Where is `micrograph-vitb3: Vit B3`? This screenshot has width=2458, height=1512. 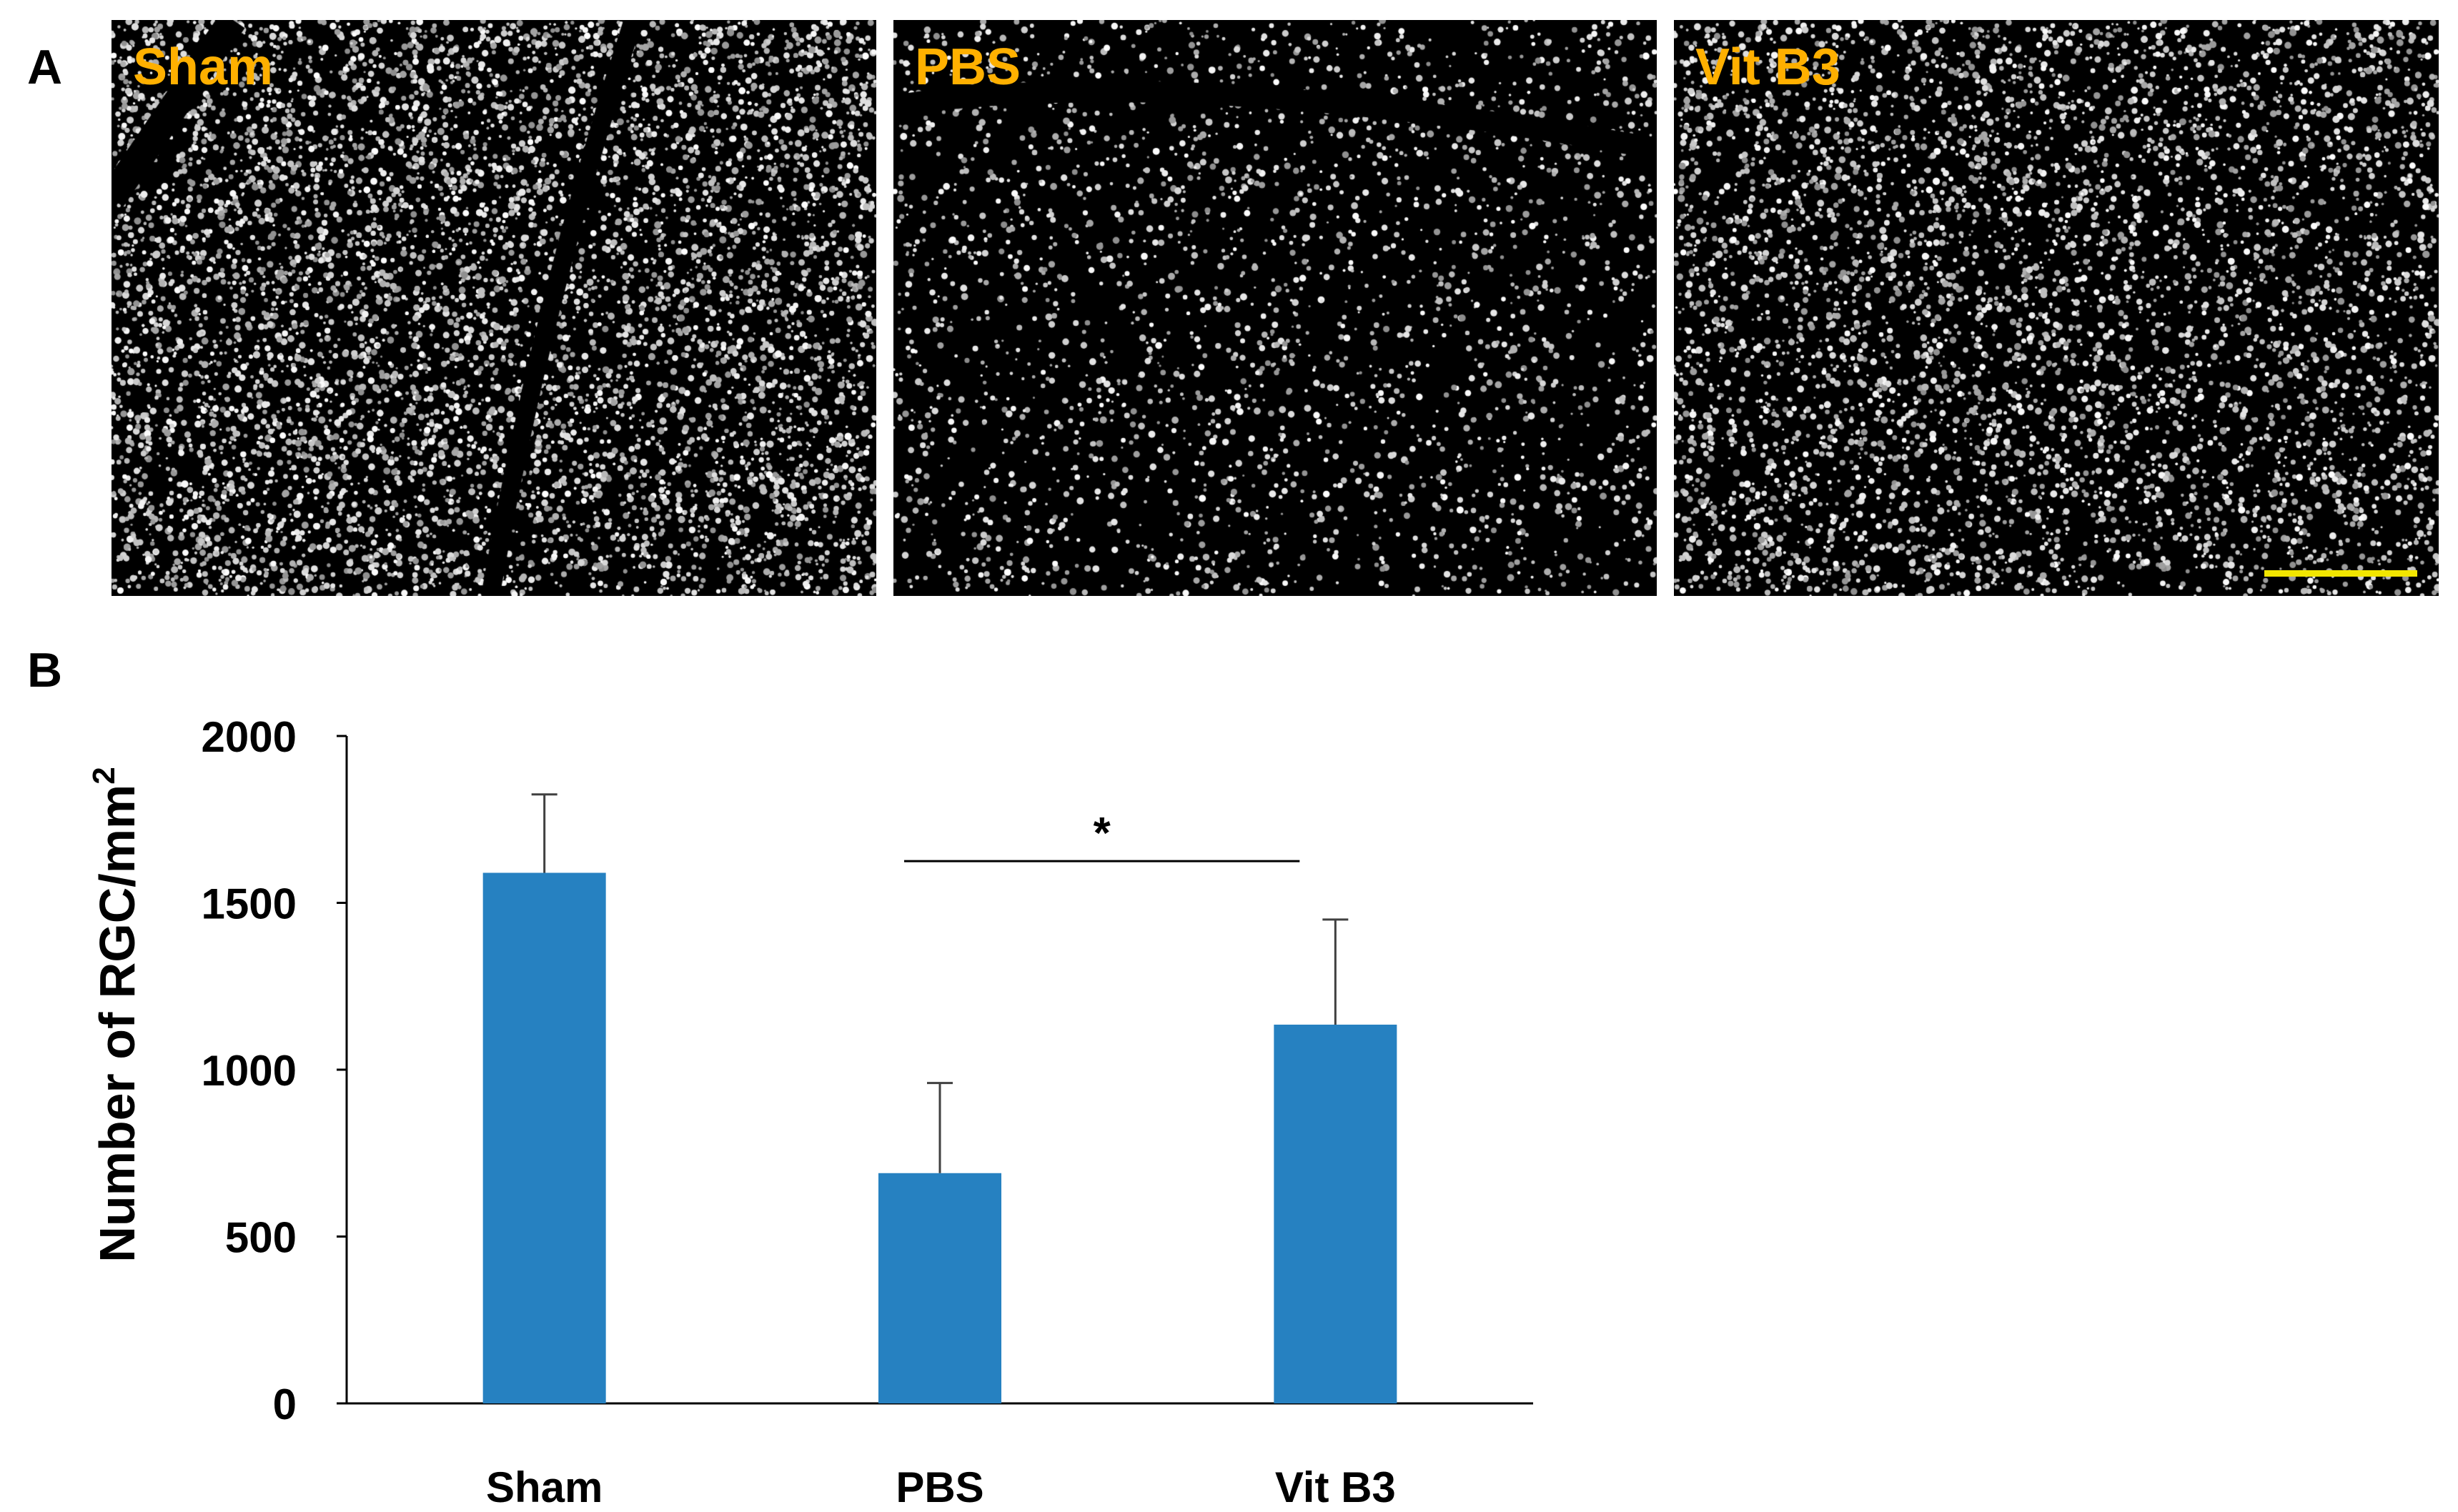 micrograph-vitb3: Vit B3 is located at coordinates (2056, 308).